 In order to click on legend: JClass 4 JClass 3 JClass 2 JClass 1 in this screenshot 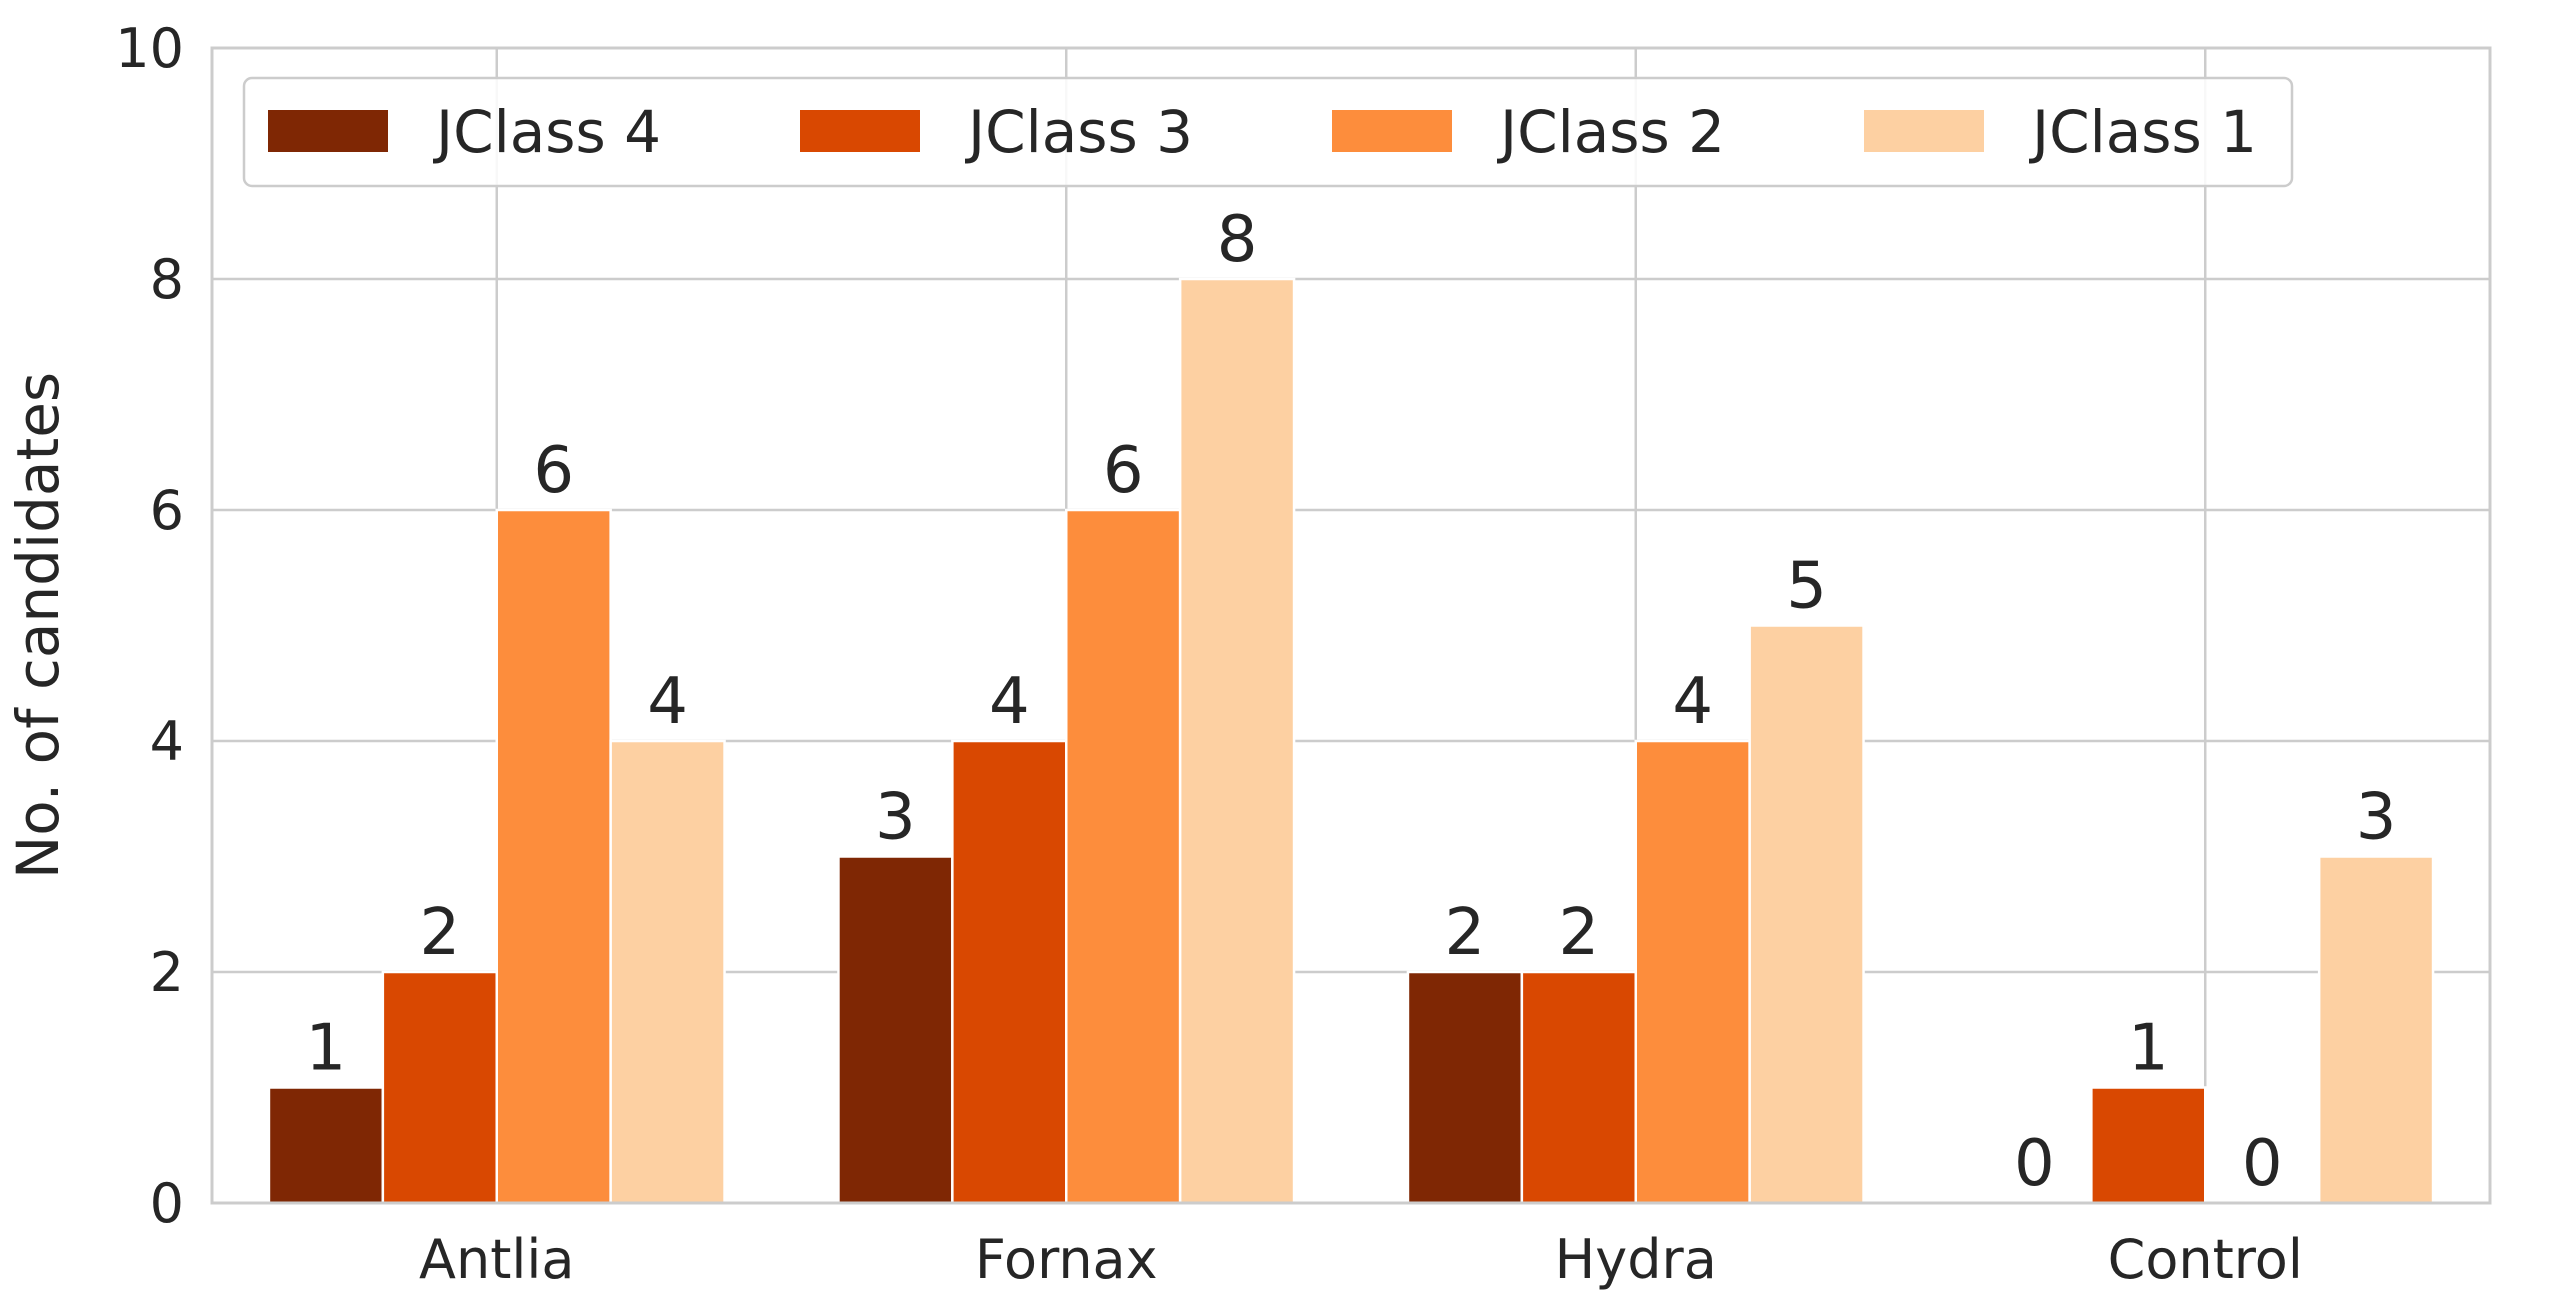, I will do `click(1268, 132)`.